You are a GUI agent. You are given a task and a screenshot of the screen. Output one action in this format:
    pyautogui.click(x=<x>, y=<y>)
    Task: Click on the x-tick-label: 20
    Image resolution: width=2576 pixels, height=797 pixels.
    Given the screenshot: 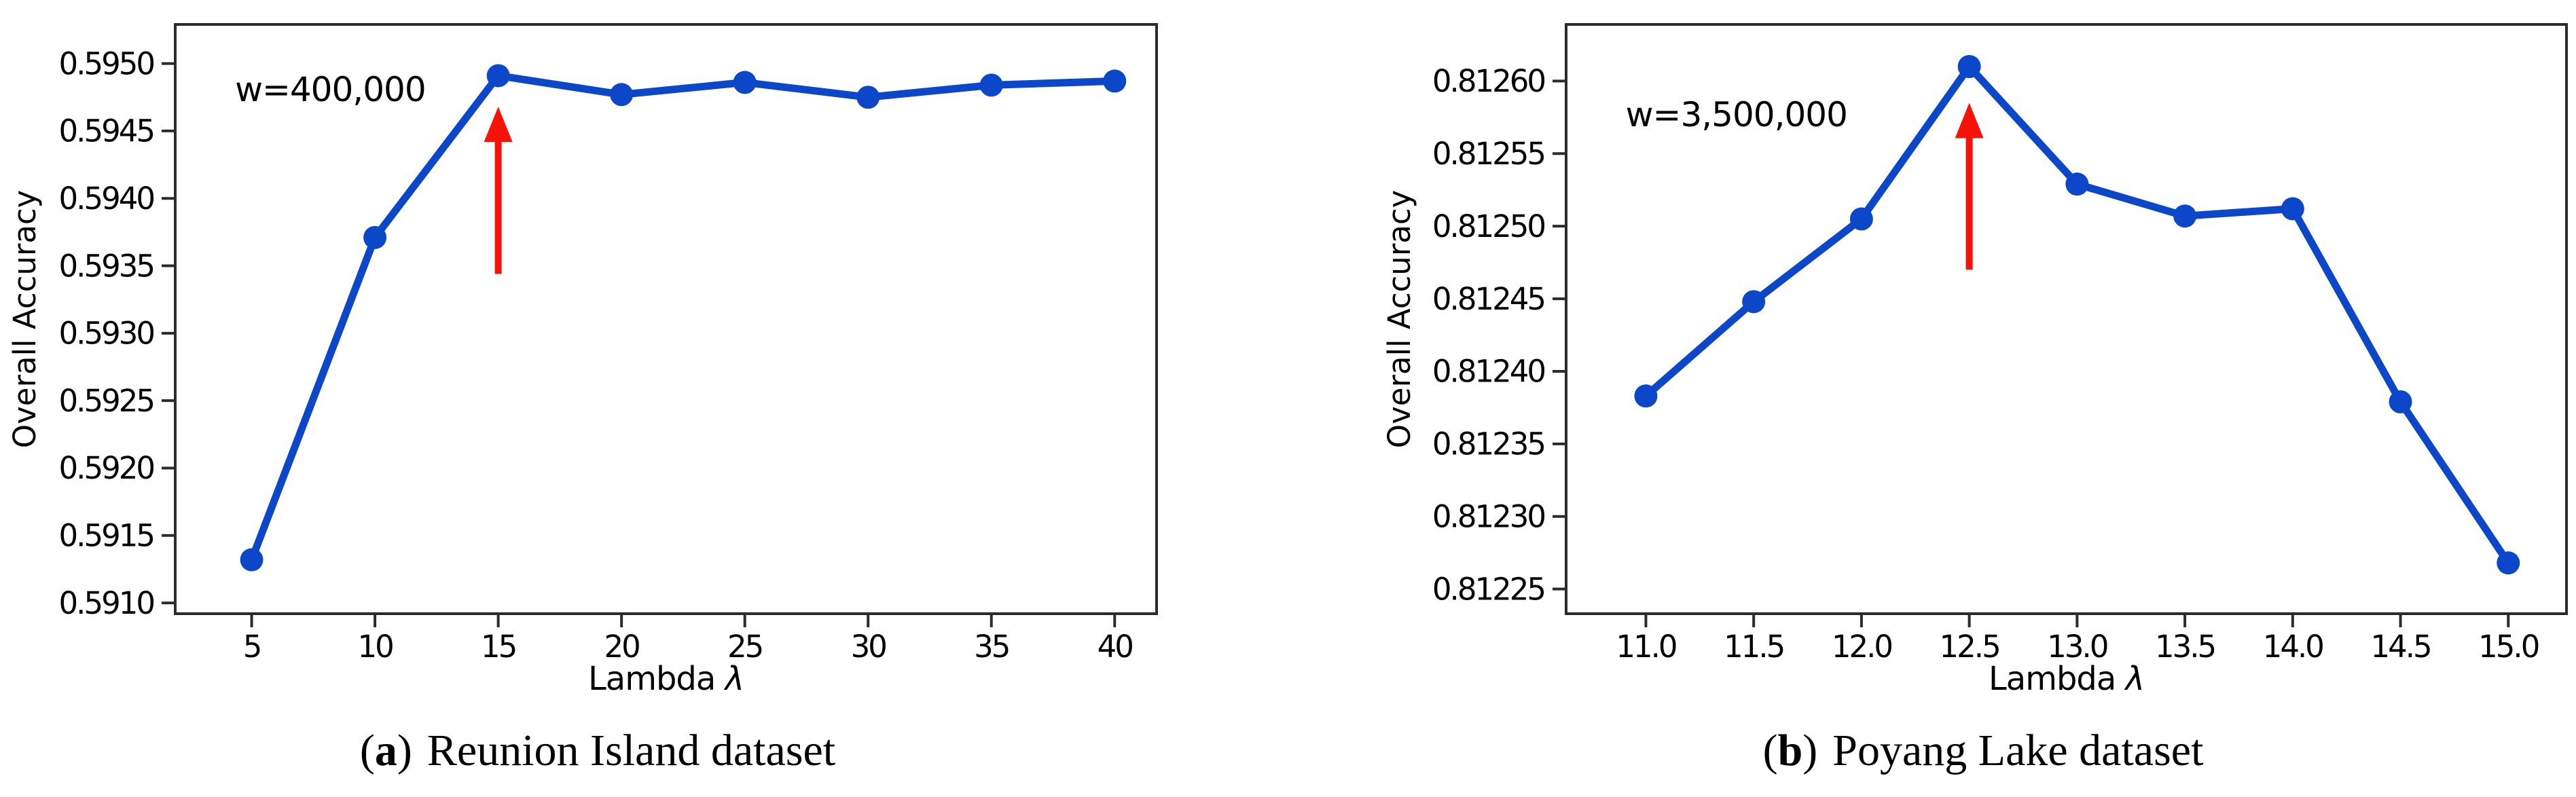 What is the action you would take?
    pyautogui.click(x=622, y=647)
    